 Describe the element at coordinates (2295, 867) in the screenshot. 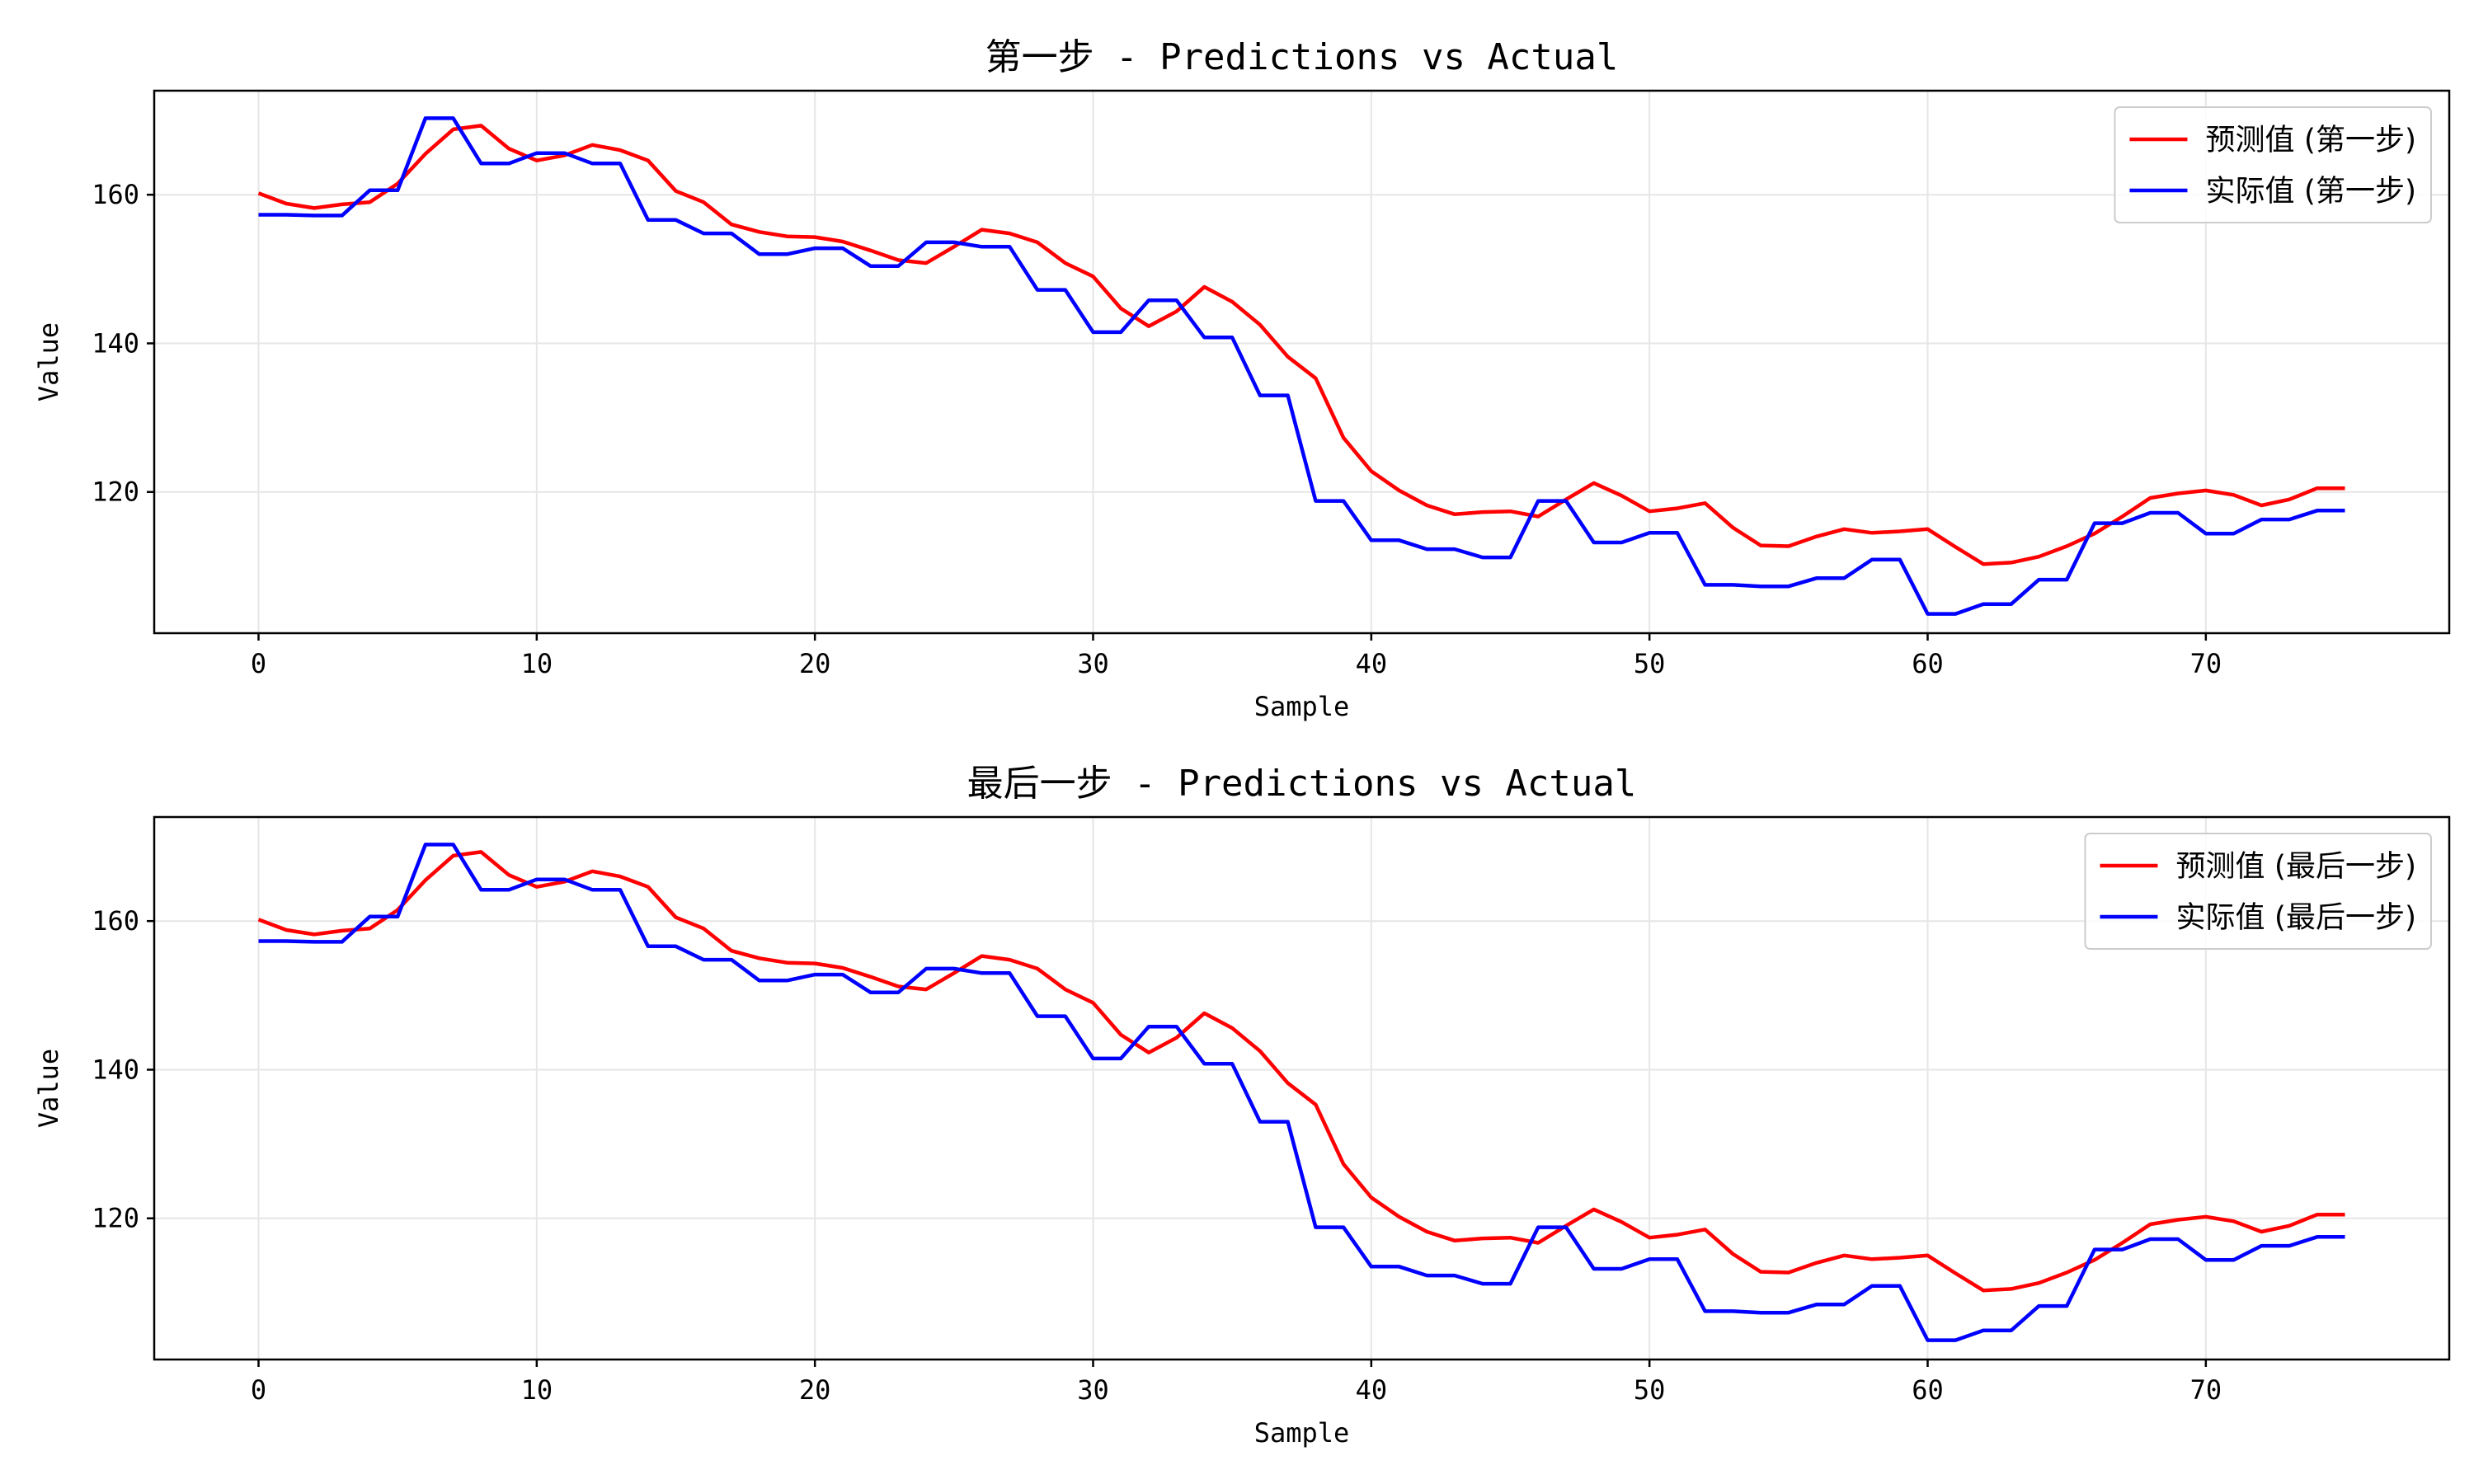

I see `legend-label: 预测值 (最后一步)` at that location.